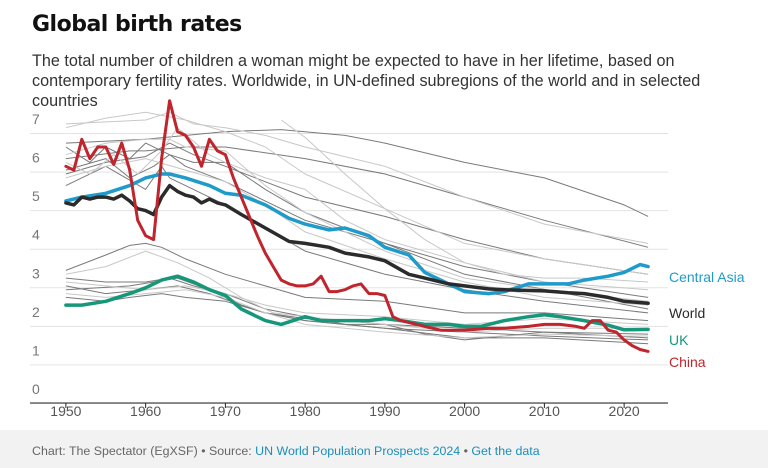 This screenshot has width=768, height=468. I want to click on chart-title: Global birth rates, so click(137, 24).